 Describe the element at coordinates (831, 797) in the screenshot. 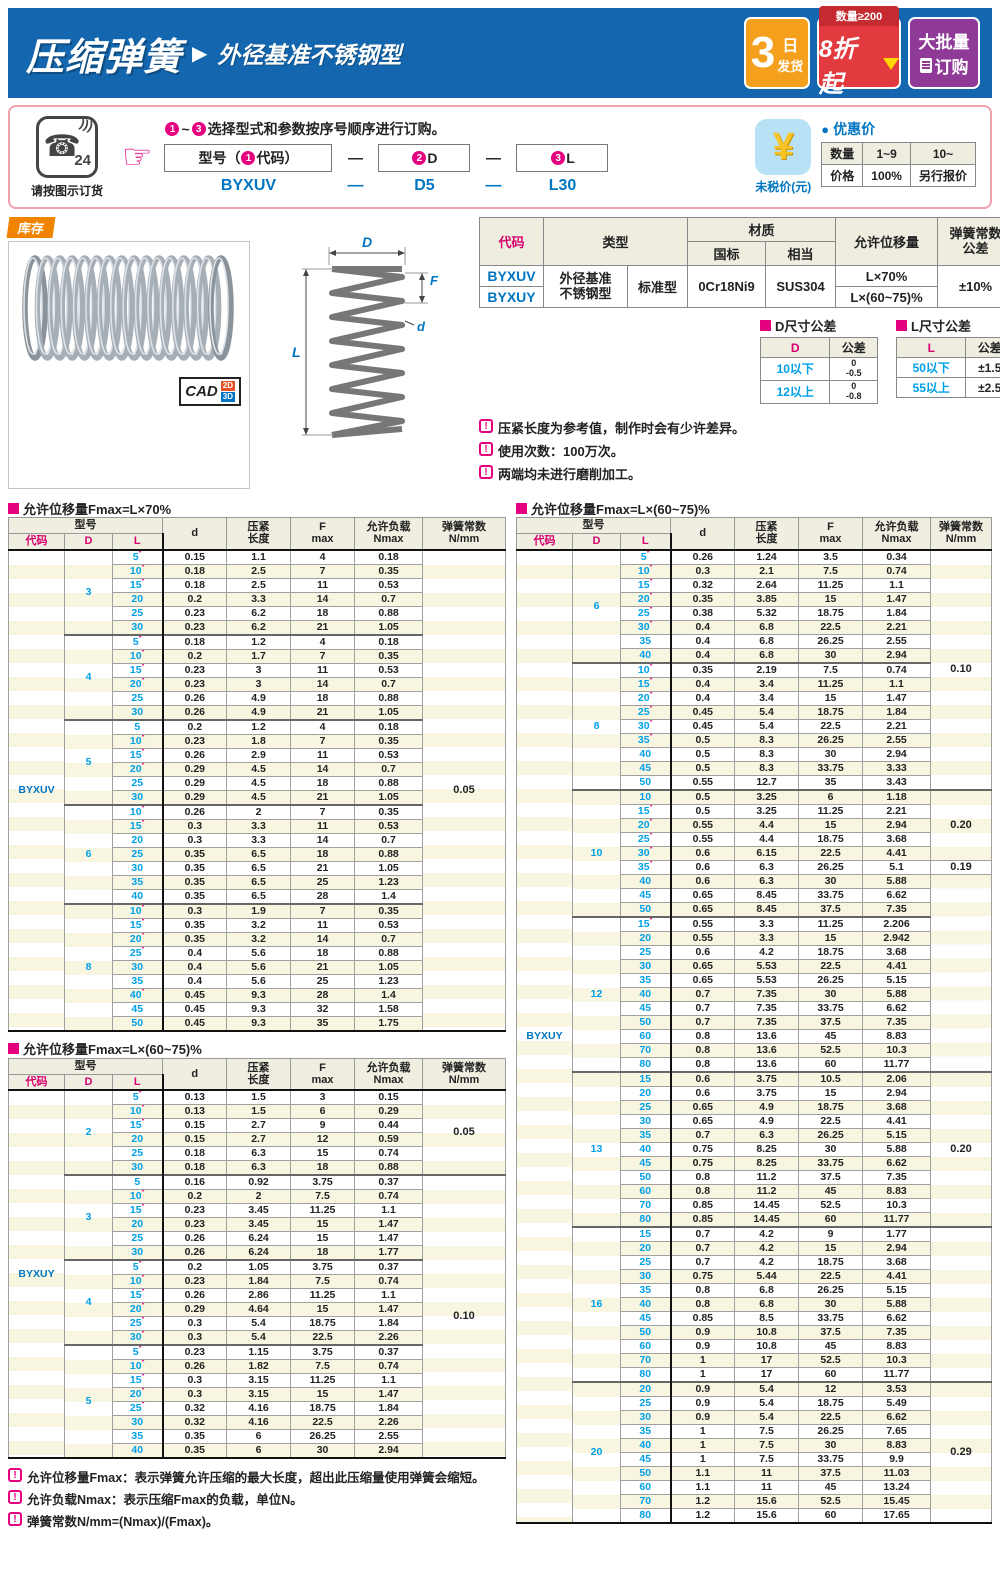

I see `fmax-cell: 6` at that location.